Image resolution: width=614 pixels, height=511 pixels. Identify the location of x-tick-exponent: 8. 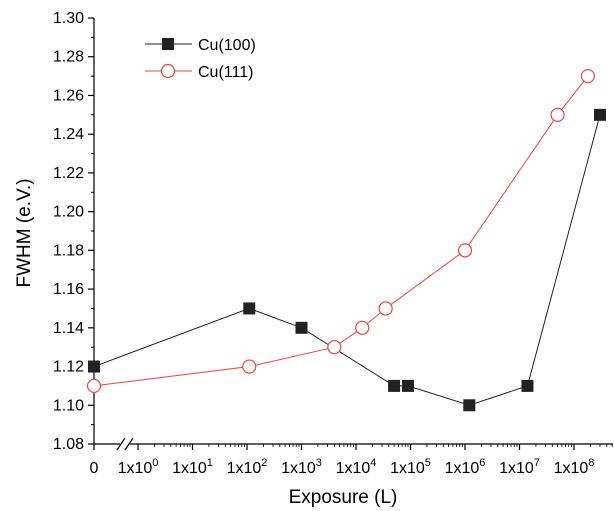
(591, 463).